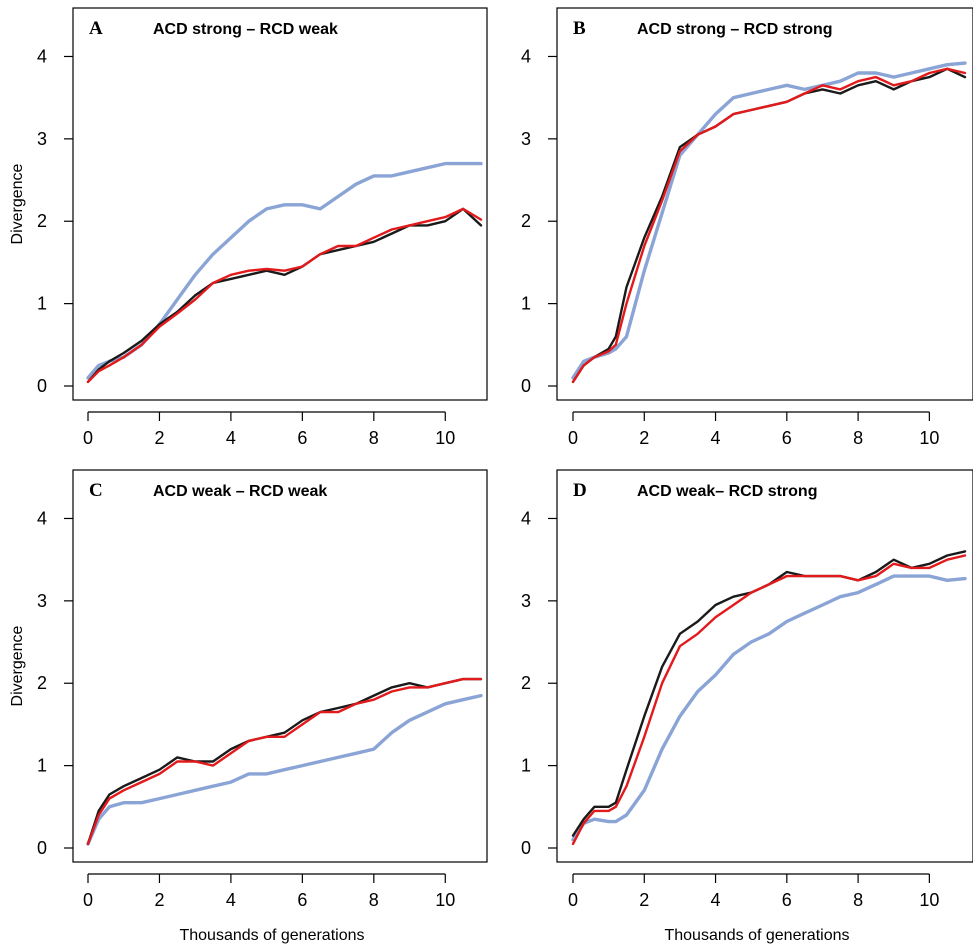 Image resolution: width=973 pixels, height=944 pixels. Describe the element at coordinates (735, 29) in the screenshot. I see `panel-title: ACD strong – RCD strong` at that location.